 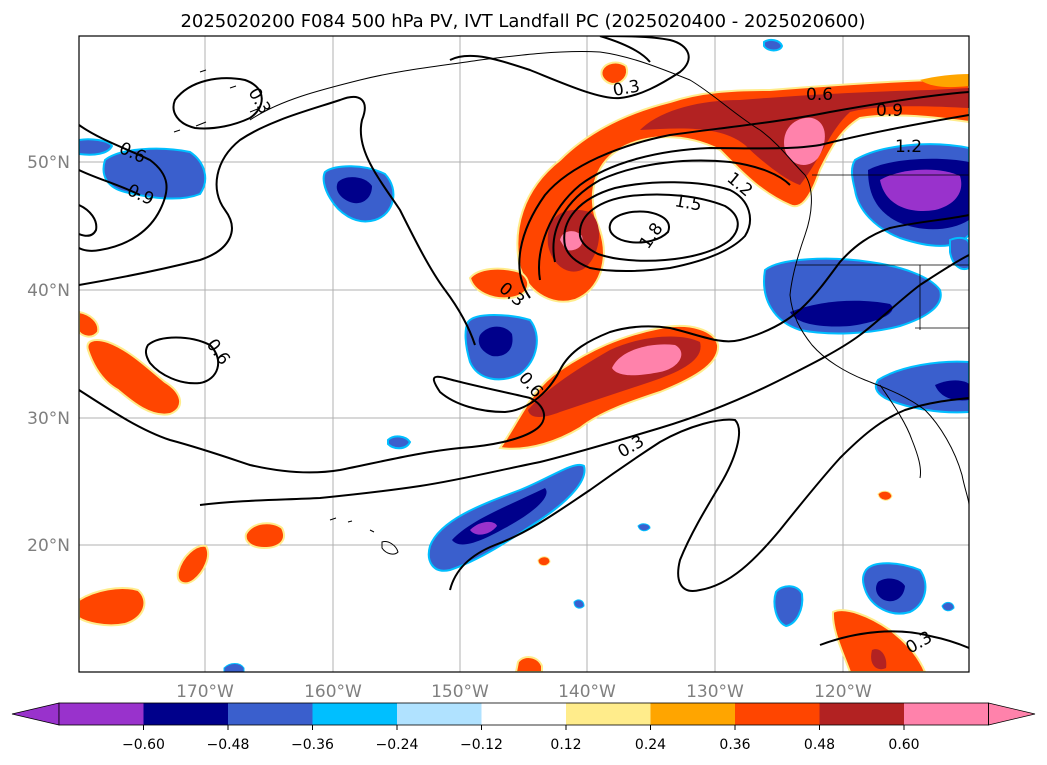 I want to click on contour-1.5-closed, so click(x=658, y=227).